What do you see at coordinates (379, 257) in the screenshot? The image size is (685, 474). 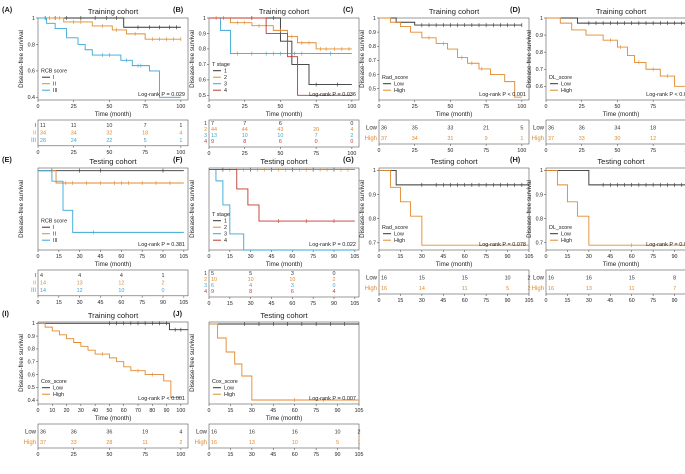 I see `x-tick-label: 0` at bounding box center [379, 257].